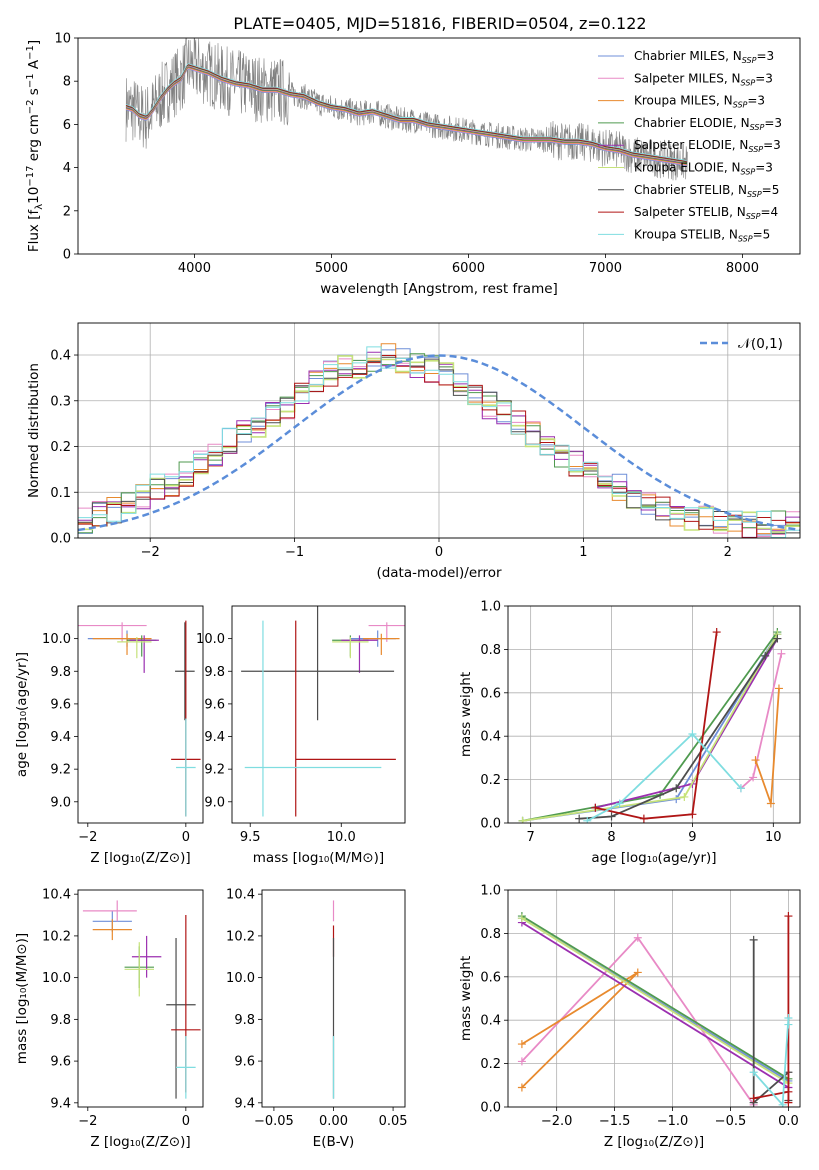 The image size is (819, 1170). I want to click on x-tick-label: 0.00, so click(333, 1121).